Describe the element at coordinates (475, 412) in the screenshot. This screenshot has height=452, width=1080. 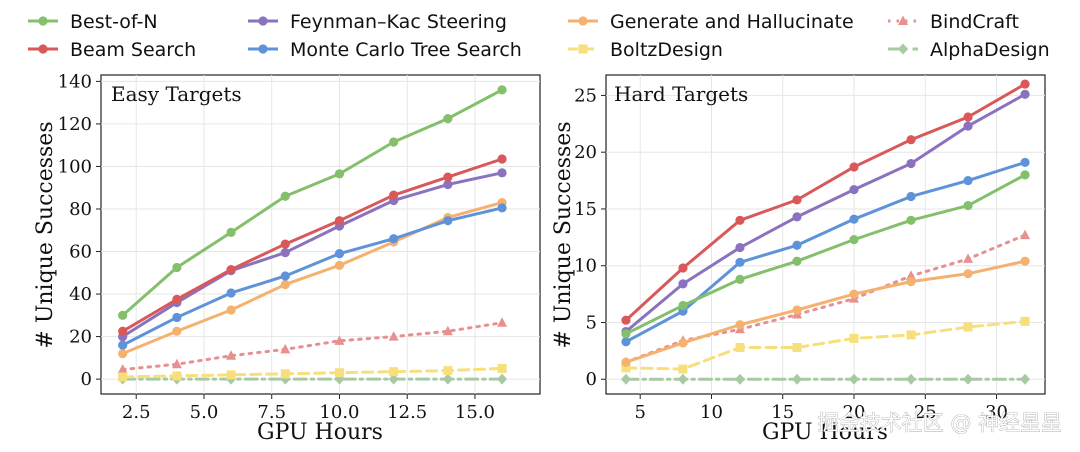
I see `x-tick-label: 15.0` at that location.